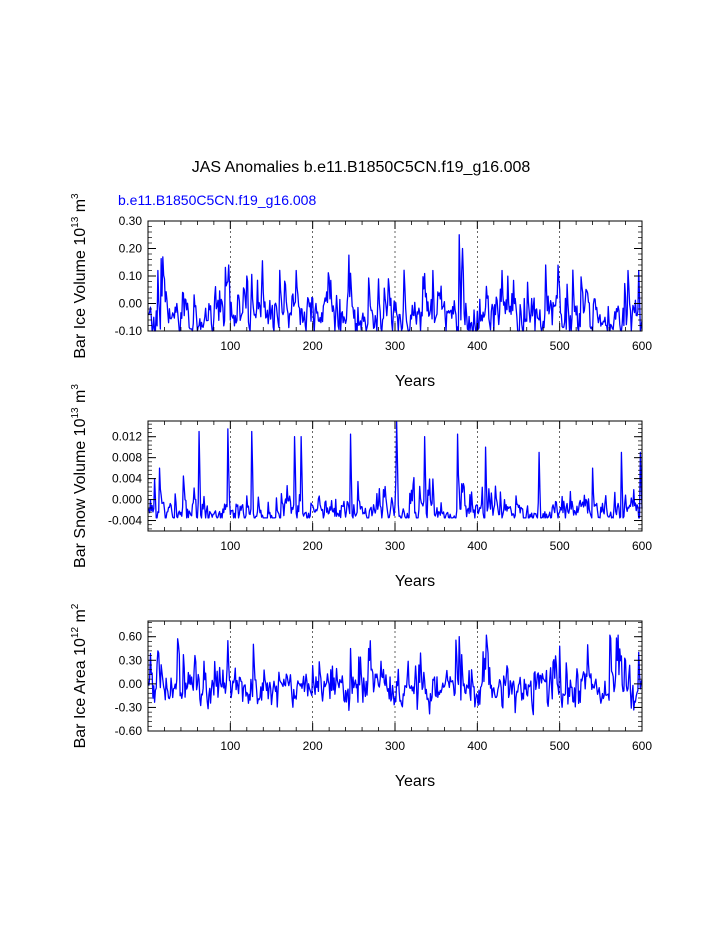  What do you see at coordinates (79, 675) in the screenshot?
I see `y-axis-label: Bar Ice Area 1012 m2` at bounding box center [79, 675].